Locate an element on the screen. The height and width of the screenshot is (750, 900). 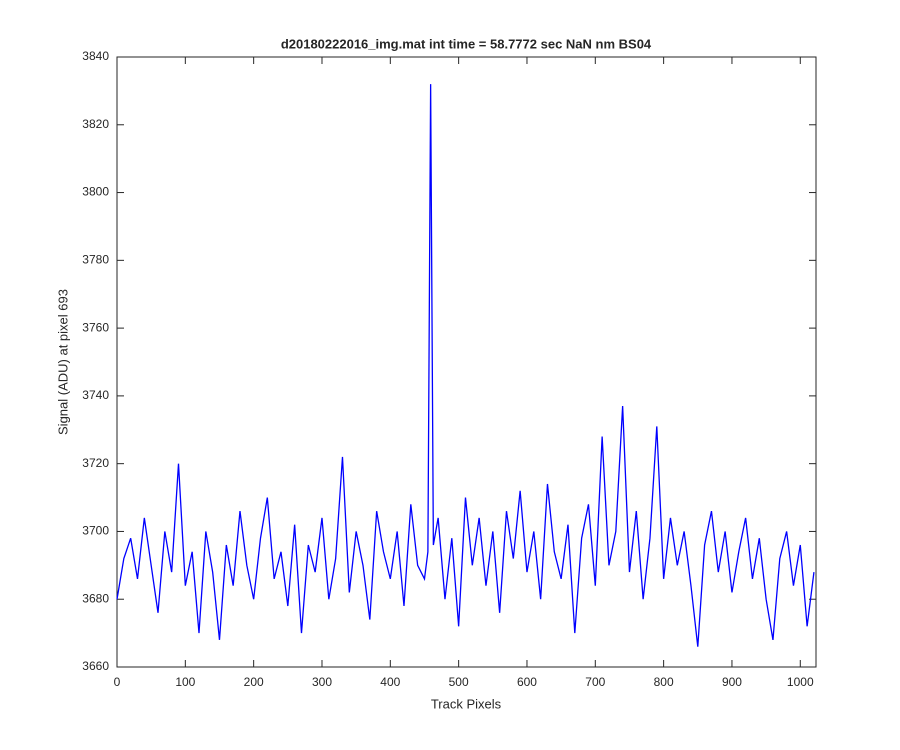
y-tick-label: 3780 is located at coordinates (95, 260).